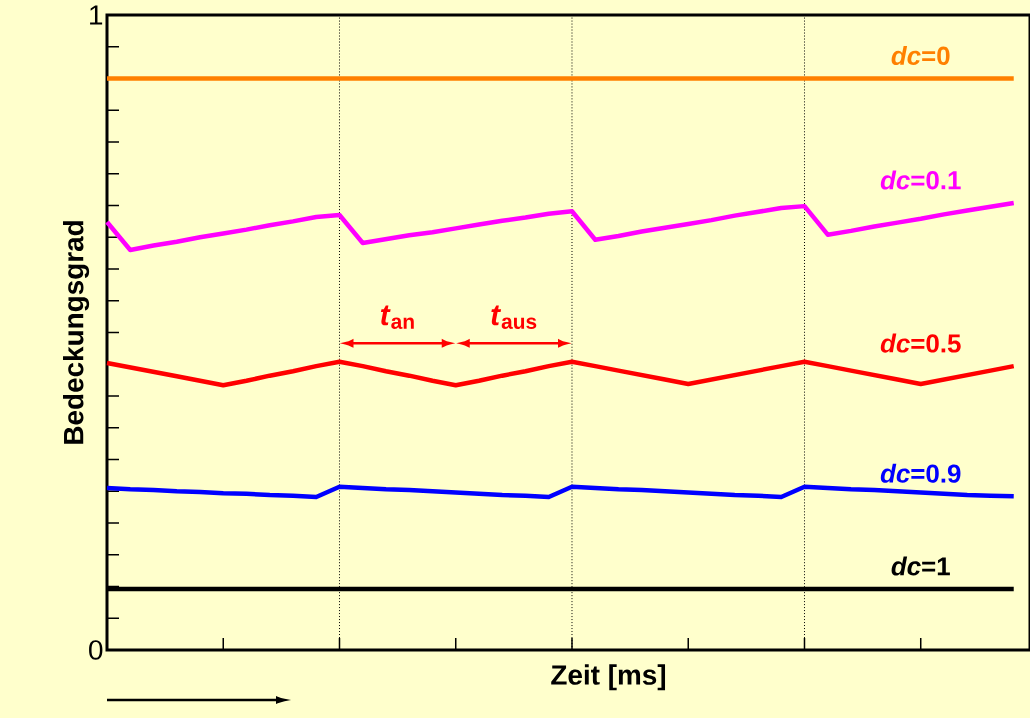 The image size is (1030, 718). Describe the element at coordinates (514, 317) in the screenshot. I see `annotation: t$_{aus}$` at that location.